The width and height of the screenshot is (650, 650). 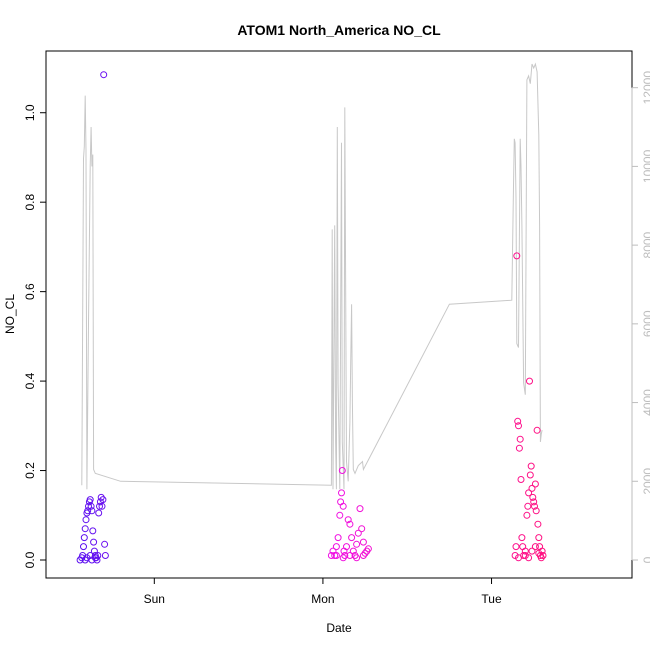 What do you see at coordinates (30, 380) in the screenshot?
I see `y-tick-label: 0.4` at bounding box center [30, 380].